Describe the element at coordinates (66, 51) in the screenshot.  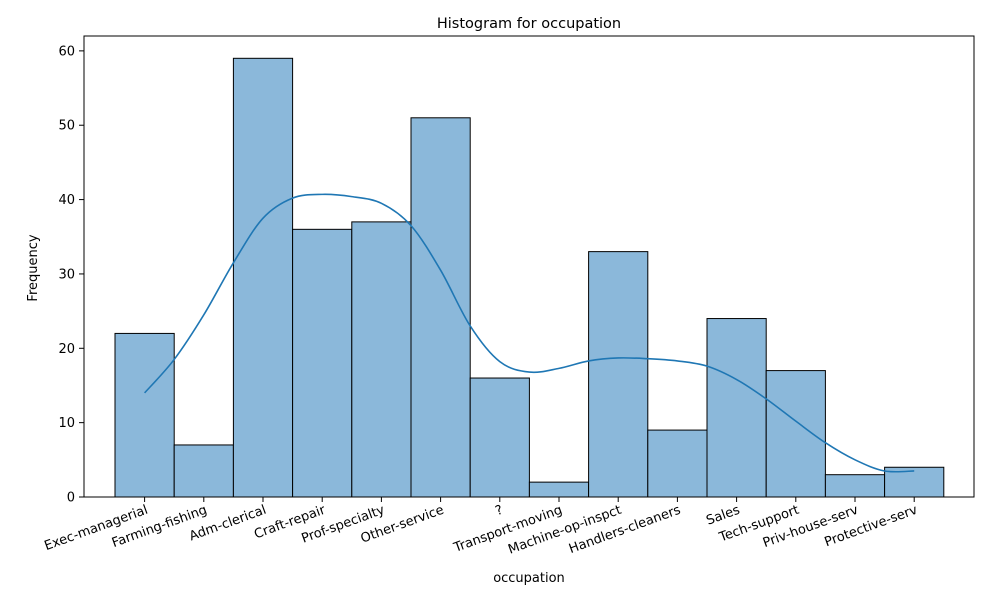
I see `y-tick-label: 60` at that location.